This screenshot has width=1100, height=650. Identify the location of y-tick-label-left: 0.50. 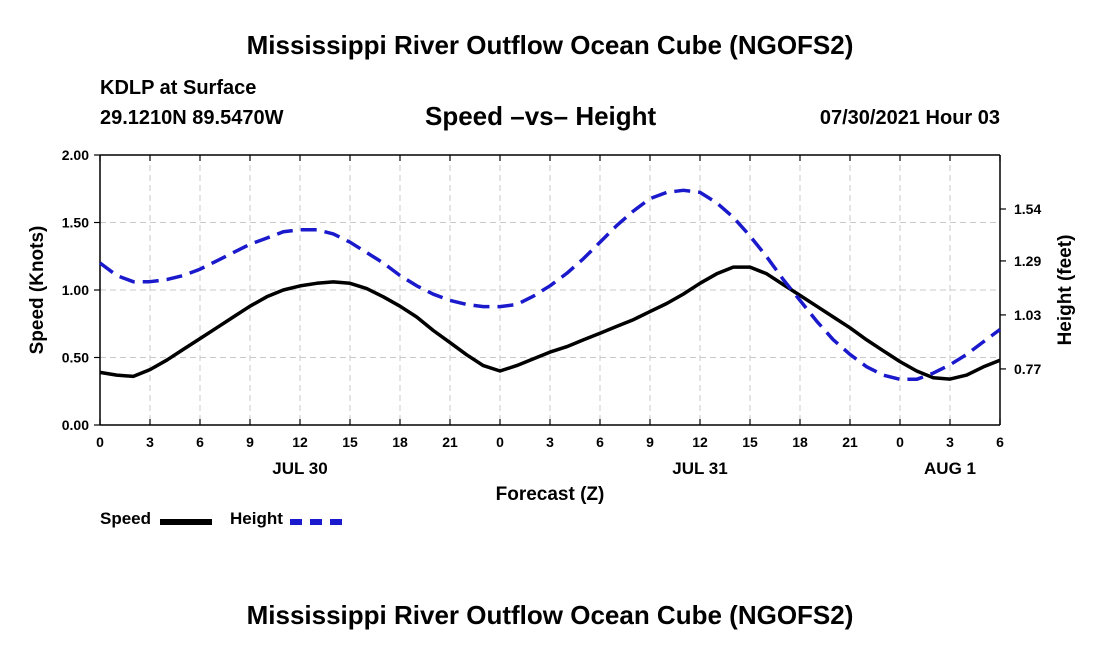
(75, 358).